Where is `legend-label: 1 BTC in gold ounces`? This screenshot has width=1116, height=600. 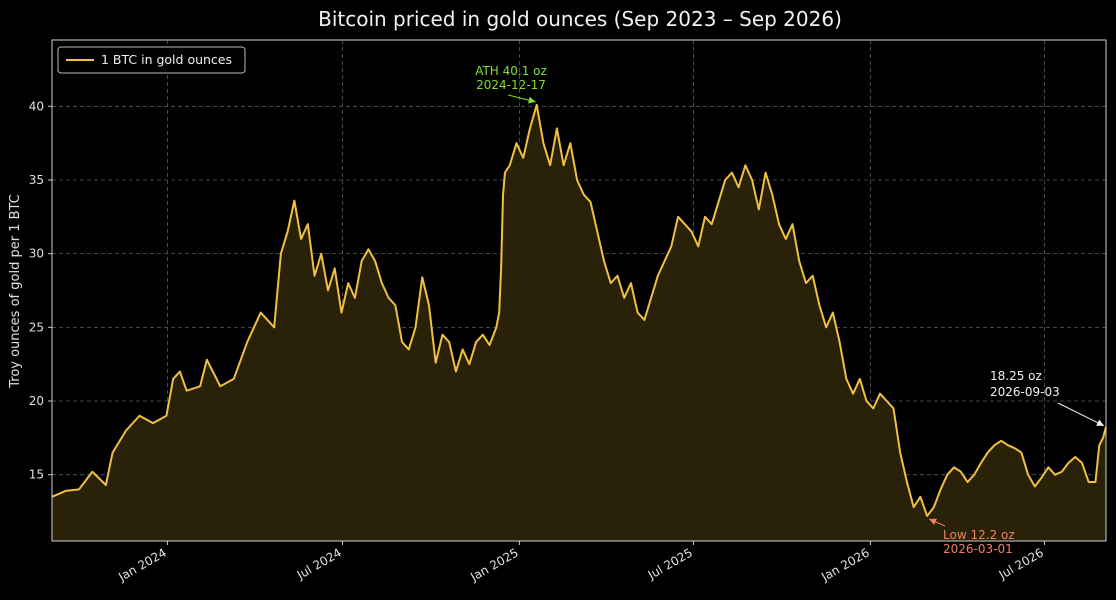
legend-label: 1 BTC in gold ounces is located at coordinates (166, 59).